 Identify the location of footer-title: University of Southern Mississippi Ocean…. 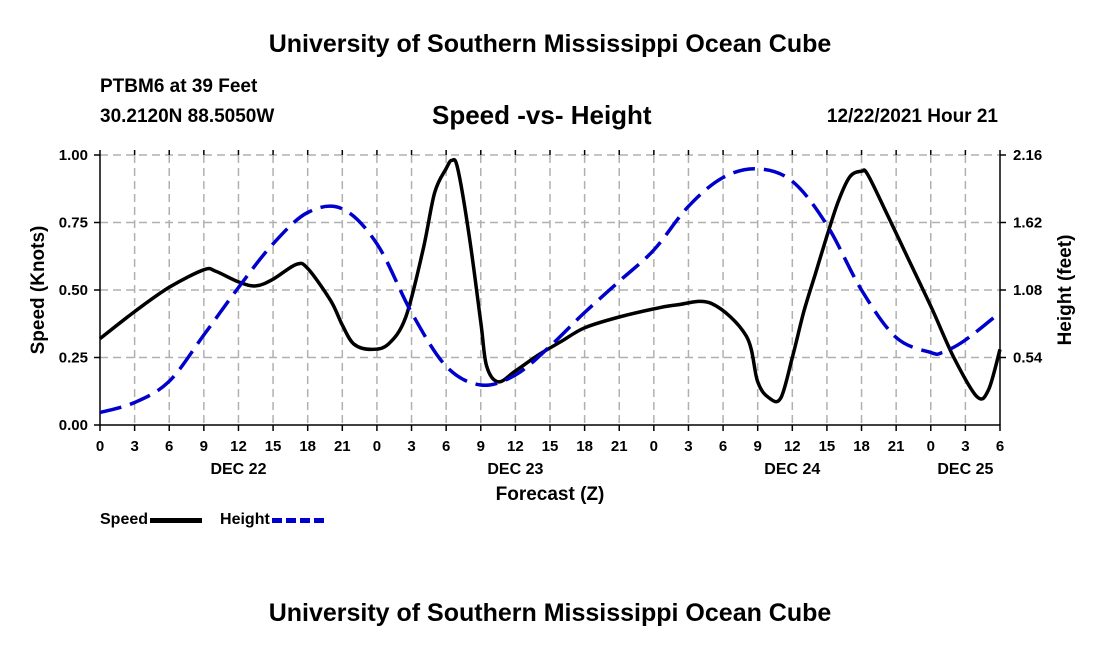
(550, 613).